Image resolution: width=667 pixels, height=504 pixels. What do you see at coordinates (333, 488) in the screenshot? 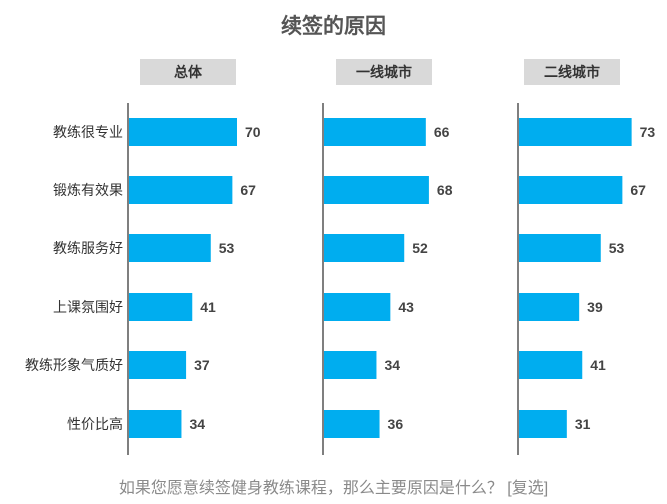
I see `footnote: 如果您愿意续签健身教练课程，那么主要原因是什么？ [复选]` at bounding box center [333, 488].